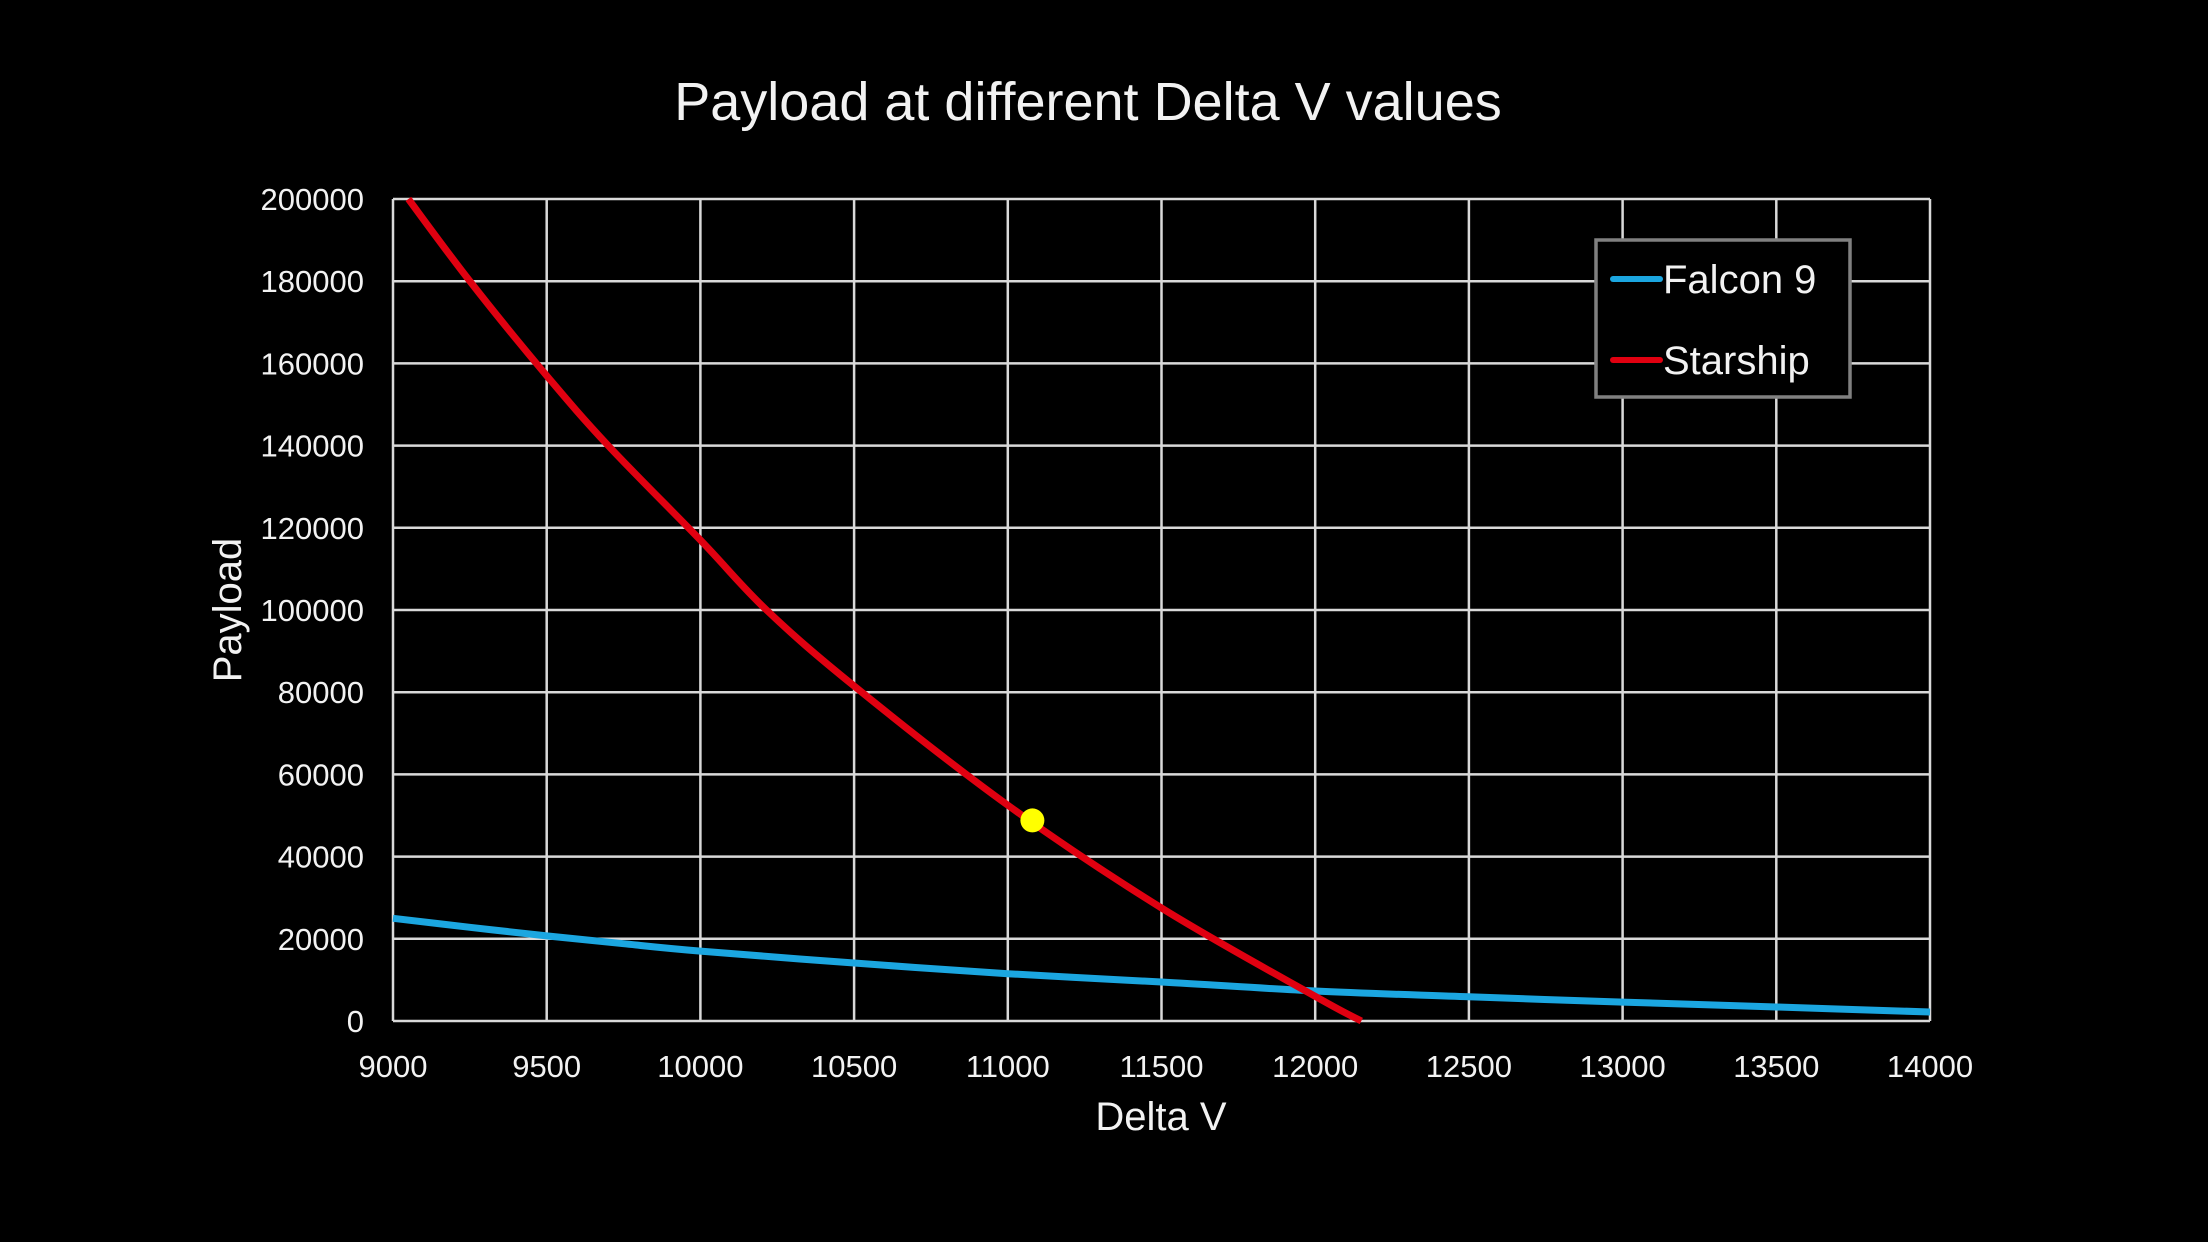 This screenshot has height=1242, width=2208. What do you see at coordinates (1315, 1066) in the screenshot?
I see `x-tick-label: 12000` at bounding box center [1315, 1066].